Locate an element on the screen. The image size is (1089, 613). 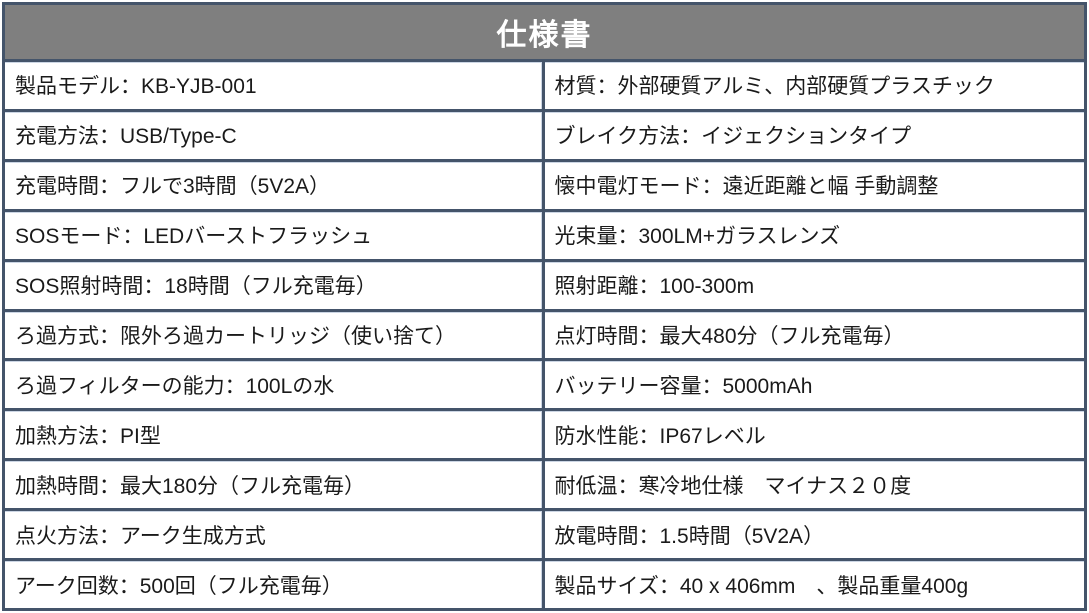
spec-cell-sos-mode: SOSモード：LEDバーストフラッシュ is located at coordinates (275, 235).